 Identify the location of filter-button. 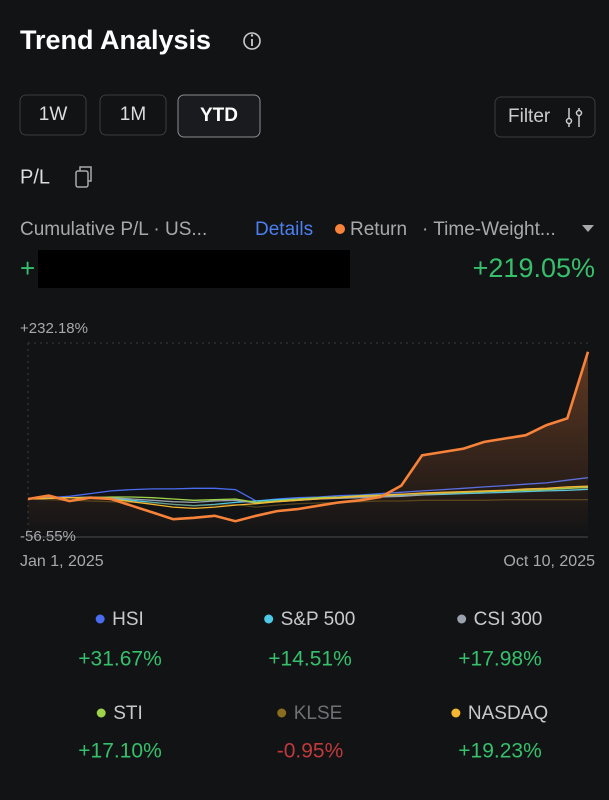
(545, 117).